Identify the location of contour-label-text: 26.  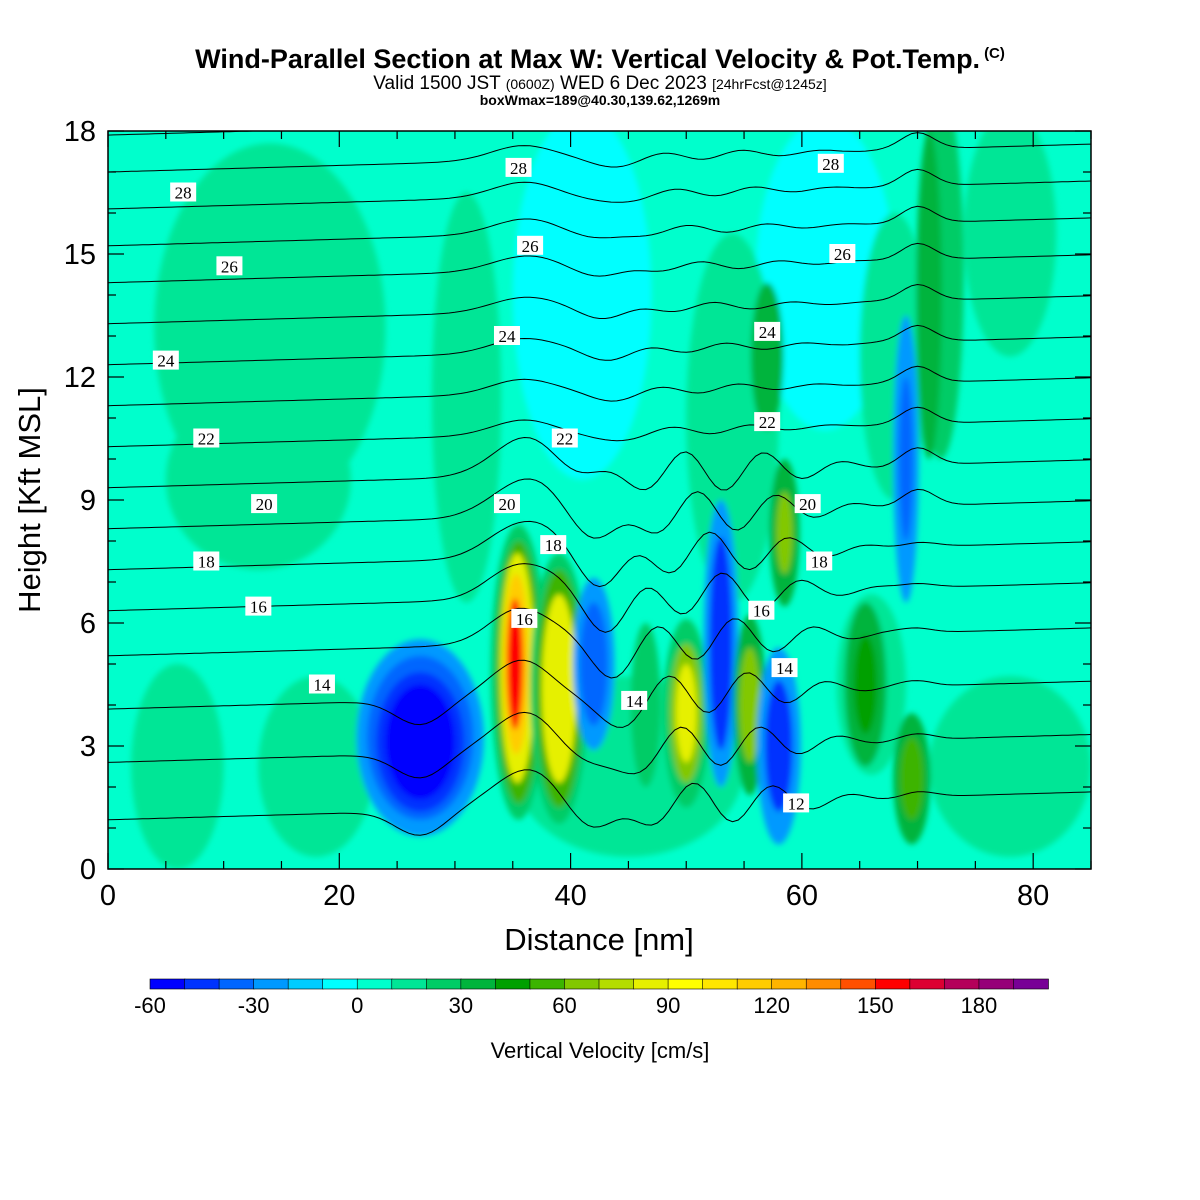
(229, 266).